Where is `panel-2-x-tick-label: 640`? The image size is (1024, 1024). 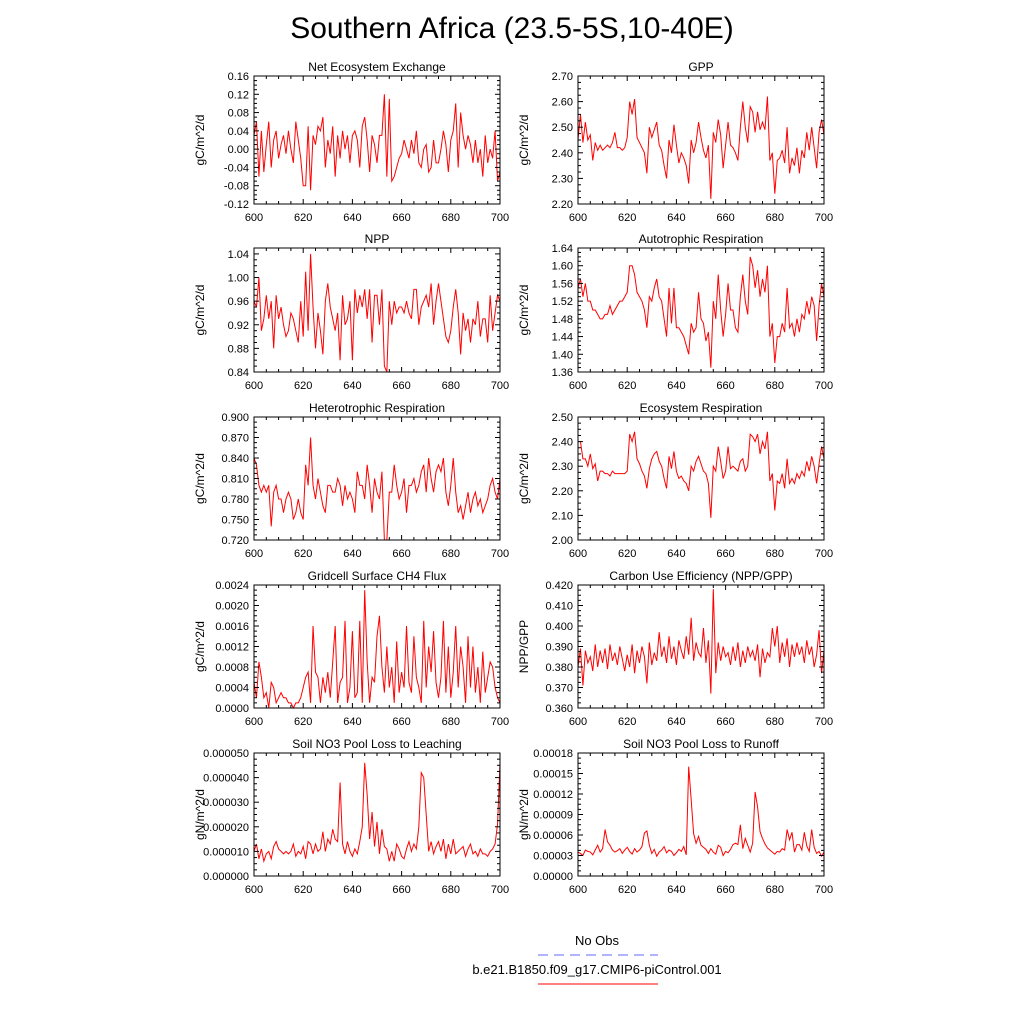
panel-2-x-tick-label: 640 is located at coordinates (352, 386).